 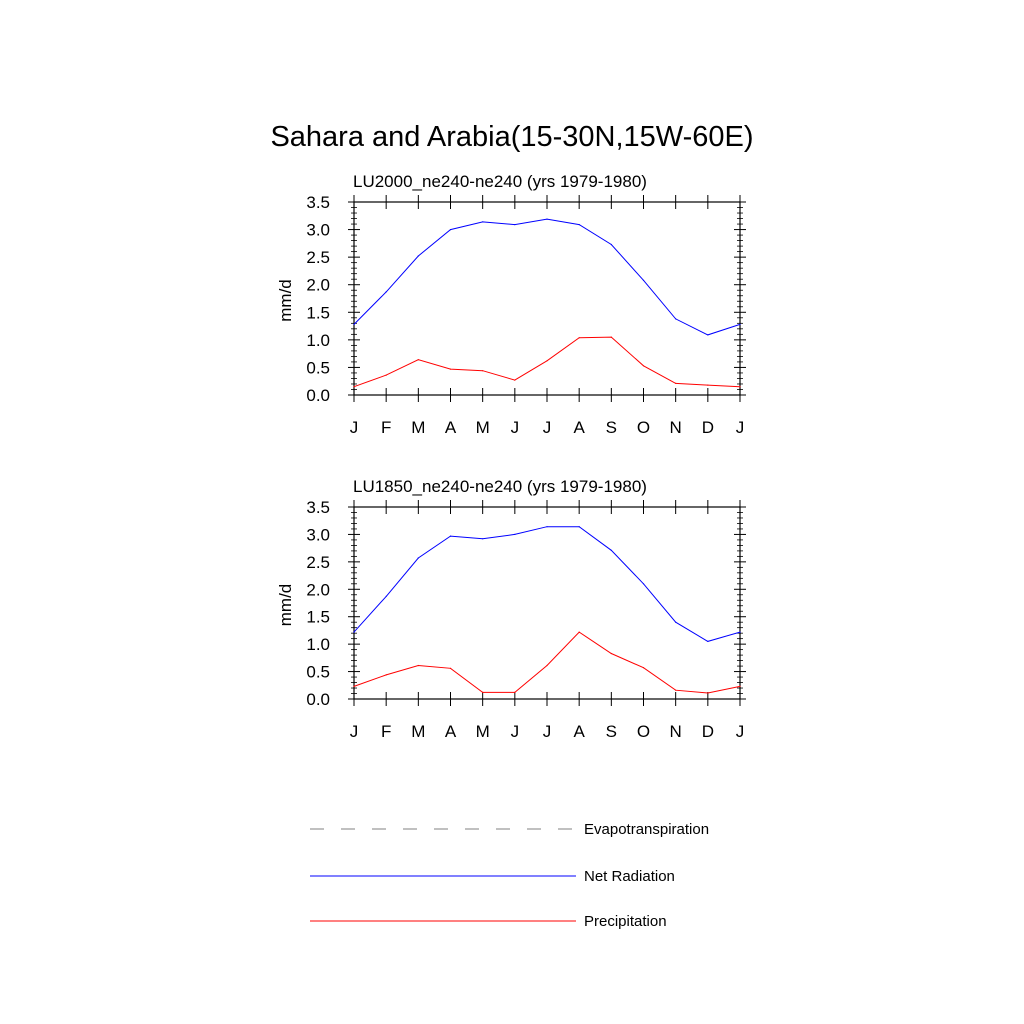 What do you see at coordinates (547, 277) in the screenshot?
I see `series-line-net-radiation` at bounding box center [547, 277].